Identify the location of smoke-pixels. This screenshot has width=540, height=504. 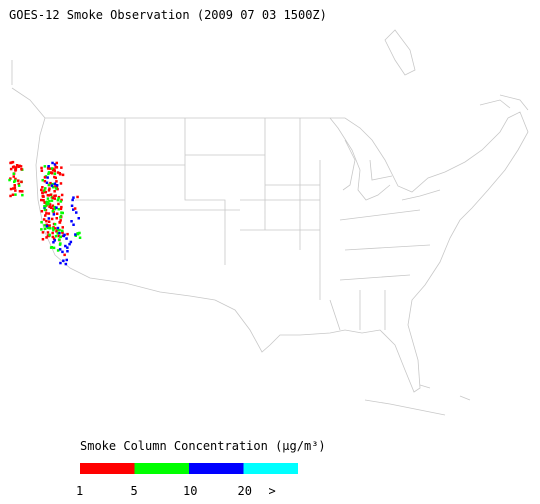
(45, 213).